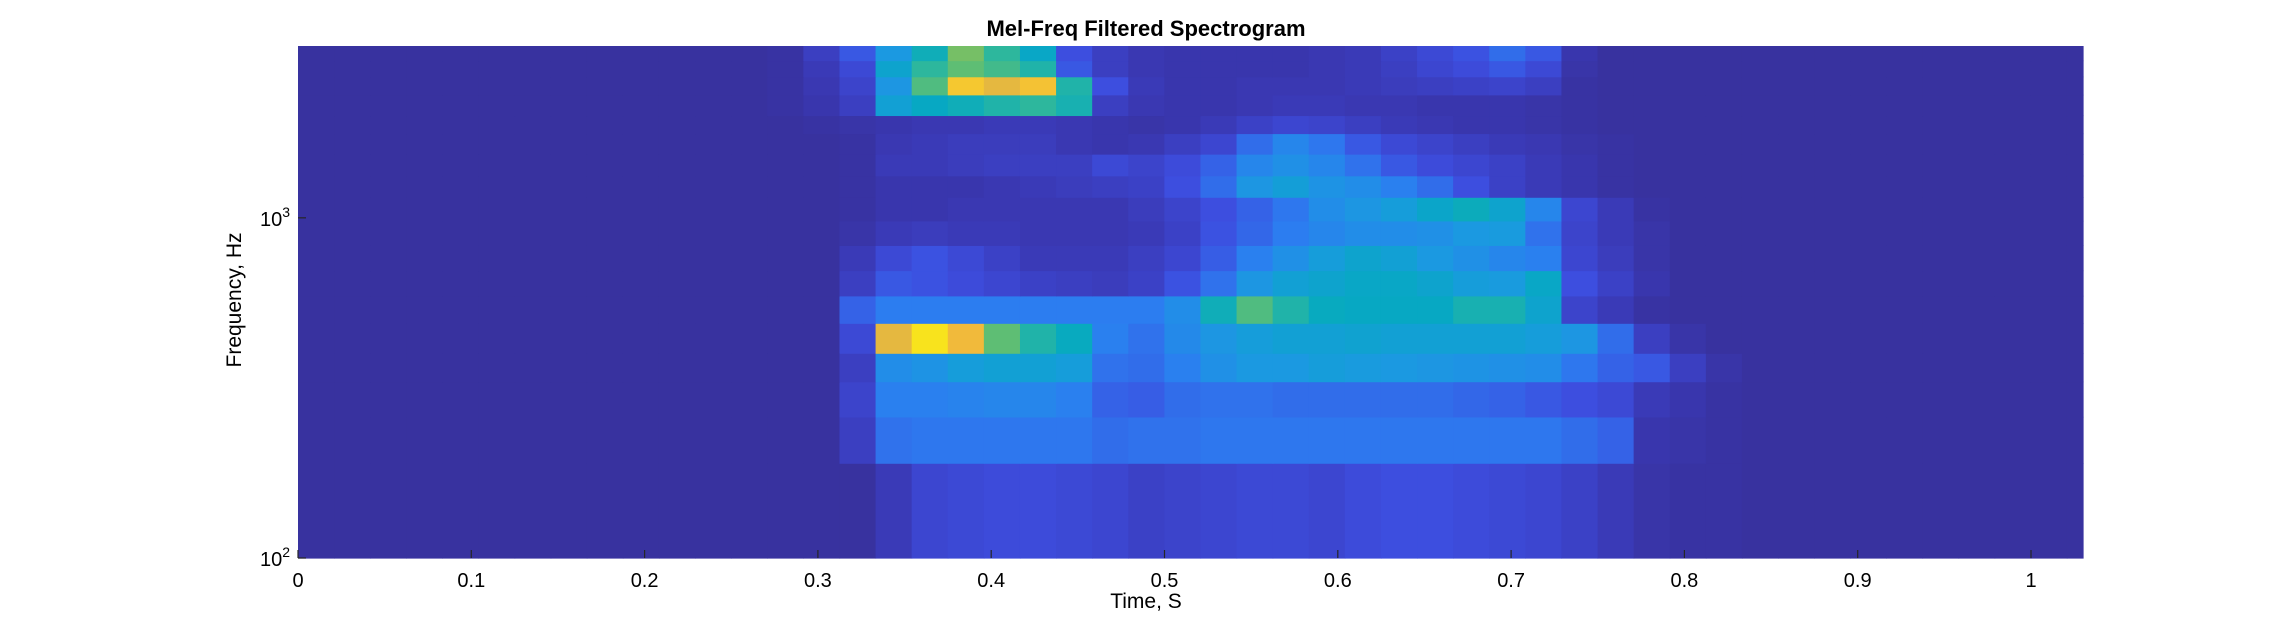 Image resolution: width=2292 pixels, height=625 pixels. Describe the element at coordinates (645, 581) in the screenshot. I see `x-tick-label: 0.2` at that location.